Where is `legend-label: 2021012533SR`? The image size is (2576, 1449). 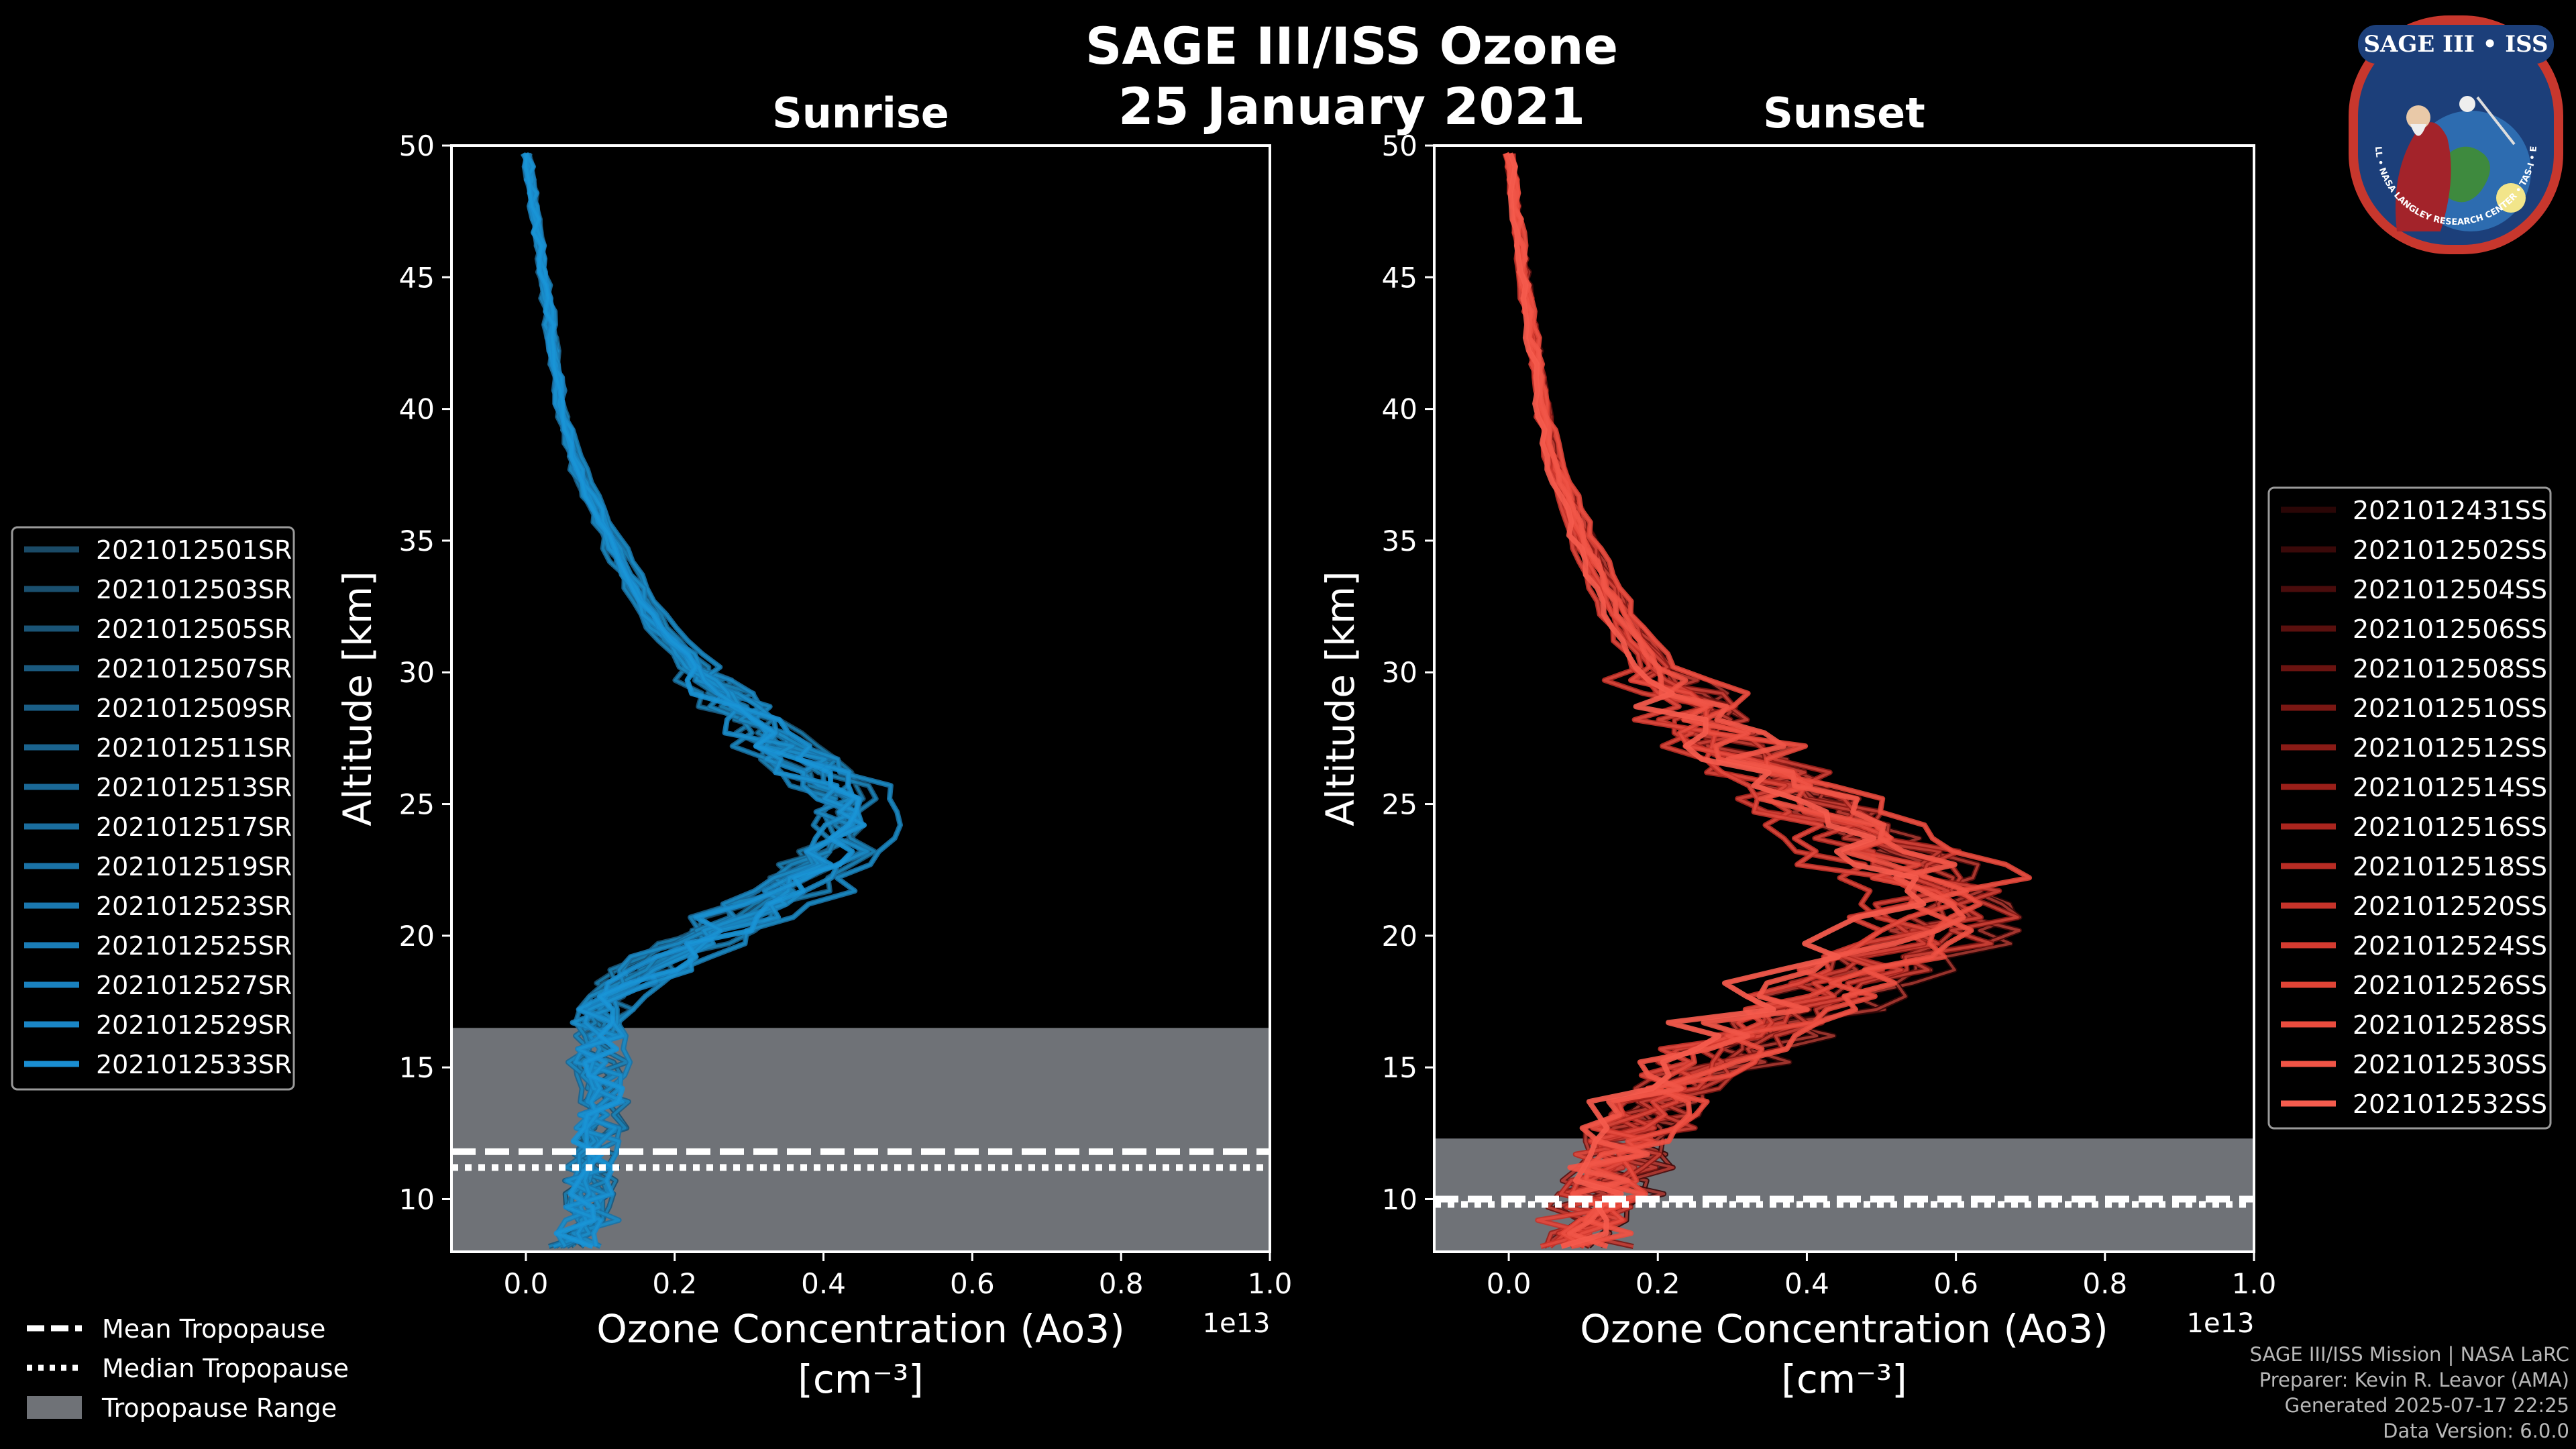 legend-label: 2021012533SR is located at coordinates (194, 1064).